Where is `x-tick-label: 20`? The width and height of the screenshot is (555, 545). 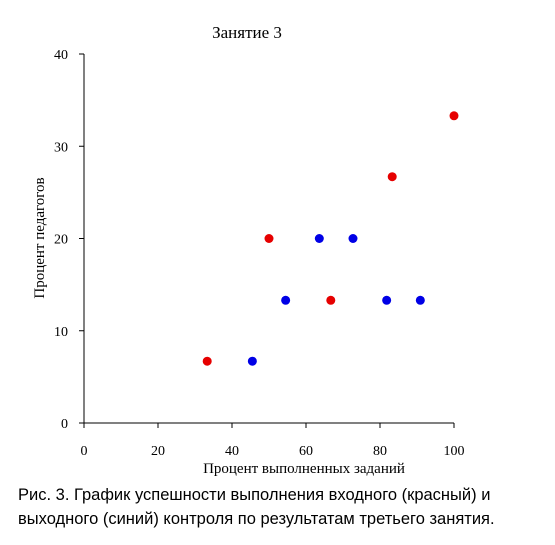 x-tick-label: 20 is located at coordinates (158, 451).